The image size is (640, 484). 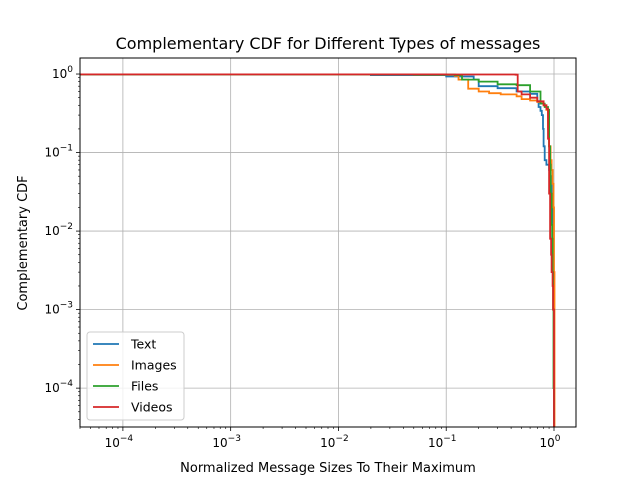 What do you see at coordinates (152, 407) in the screenshot?
I see `legend-label-videos: Videos` at bounding box center [152, 407].